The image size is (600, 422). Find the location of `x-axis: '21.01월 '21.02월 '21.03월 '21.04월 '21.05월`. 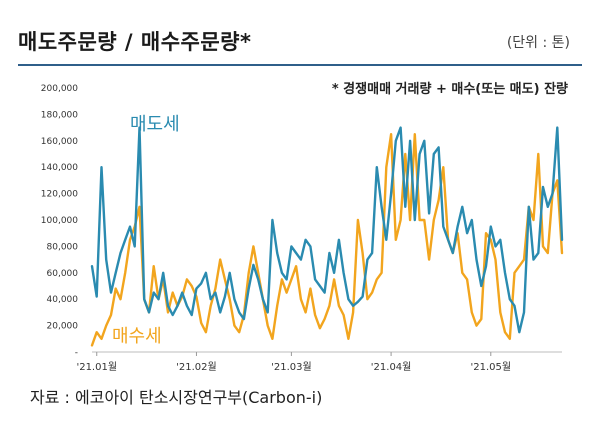

x-axis: '21.01월 '21.02월 '21.03월 '21.04월 '21.05월 is located at coordinates (319, 362).